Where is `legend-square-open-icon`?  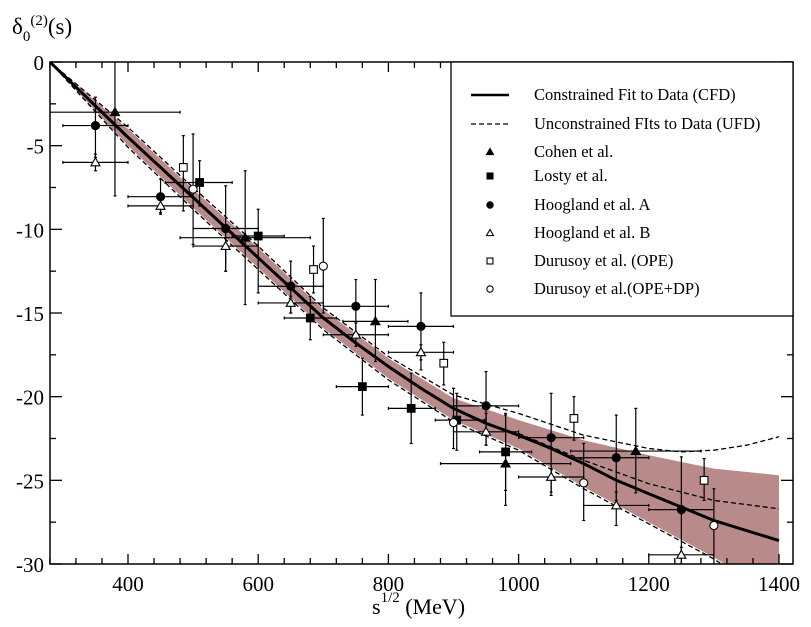
legend-square-open-icon is located at coordinates (490, 261).